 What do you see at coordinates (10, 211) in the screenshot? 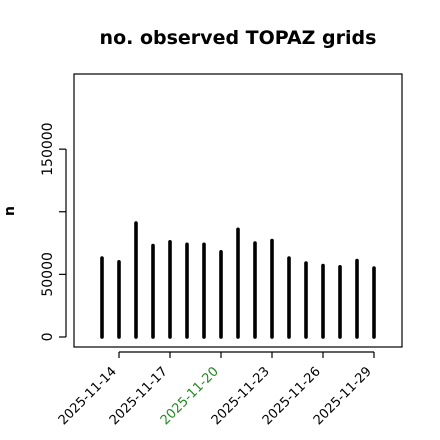
I see `y-axis-label: n` at bounding box center [10, 211].